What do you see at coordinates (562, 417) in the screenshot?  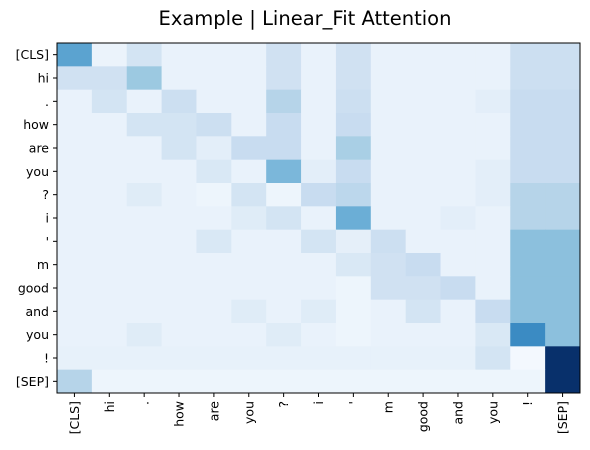 I see `x-tick-label: [SEP]` at bounding box center [562, 417].